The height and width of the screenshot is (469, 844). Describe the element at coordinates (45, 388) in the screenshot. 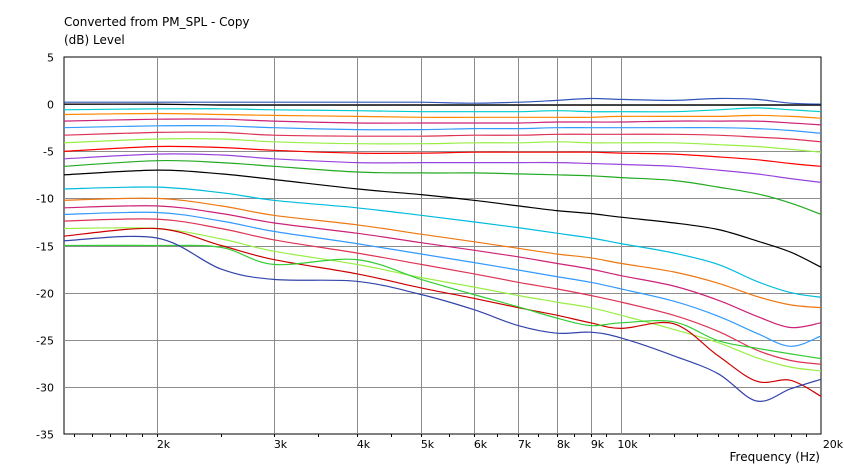

I see `y-tick-label: -30` at that location.